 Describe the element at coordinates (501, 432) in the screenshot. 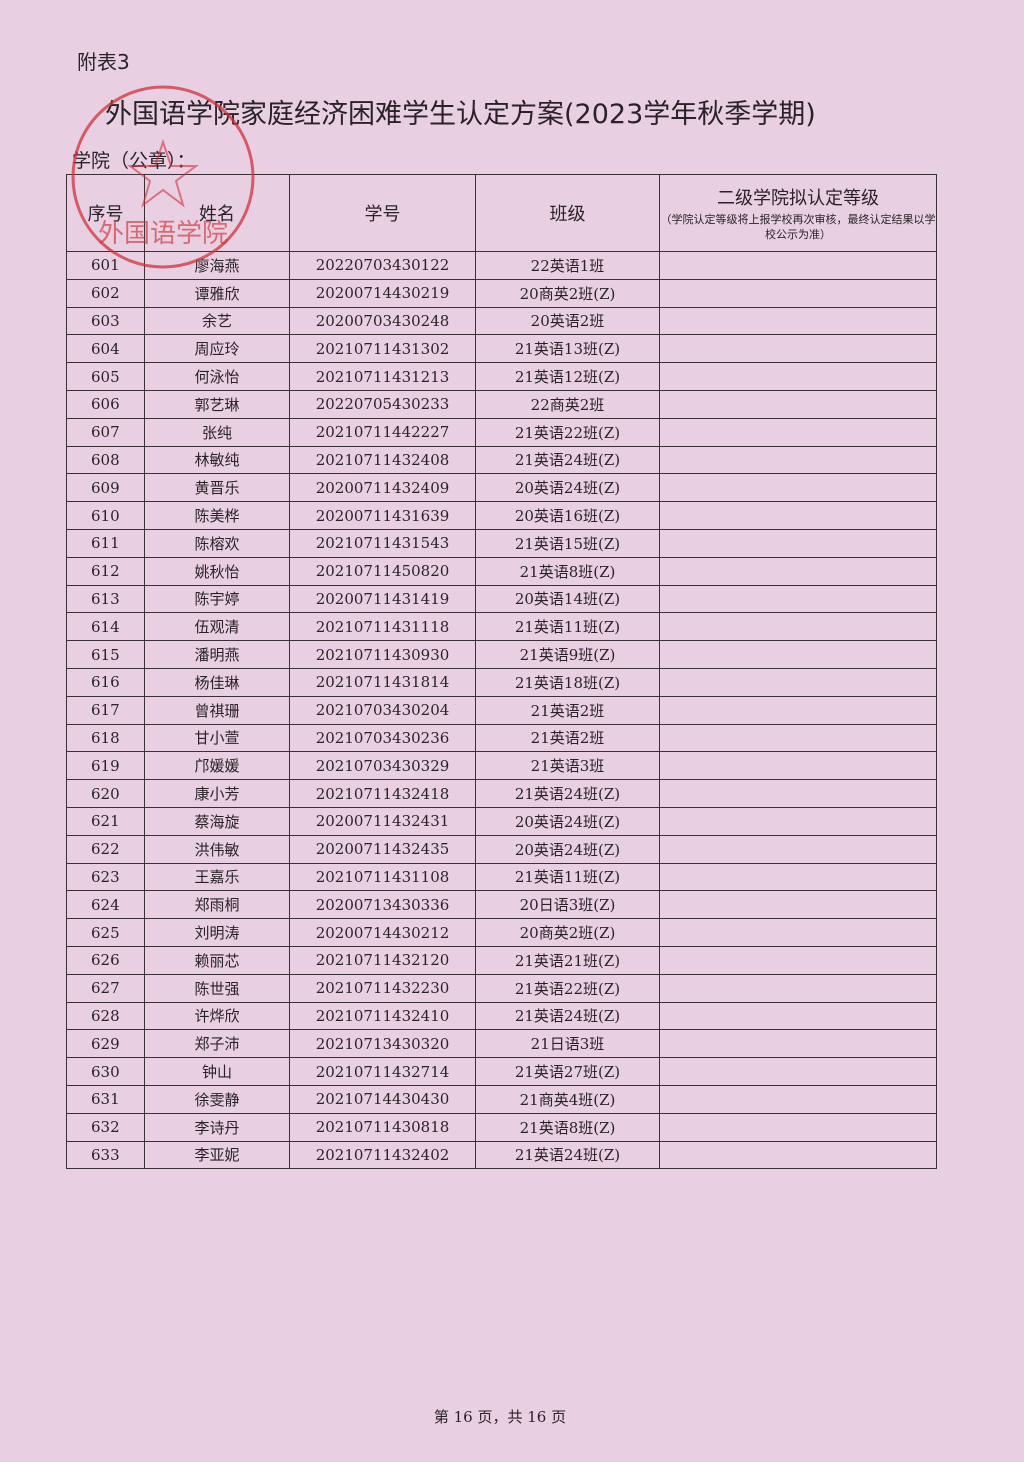

I see `table-row: 607 张纯 20210711442227 21英语22班(Z)` at that location.